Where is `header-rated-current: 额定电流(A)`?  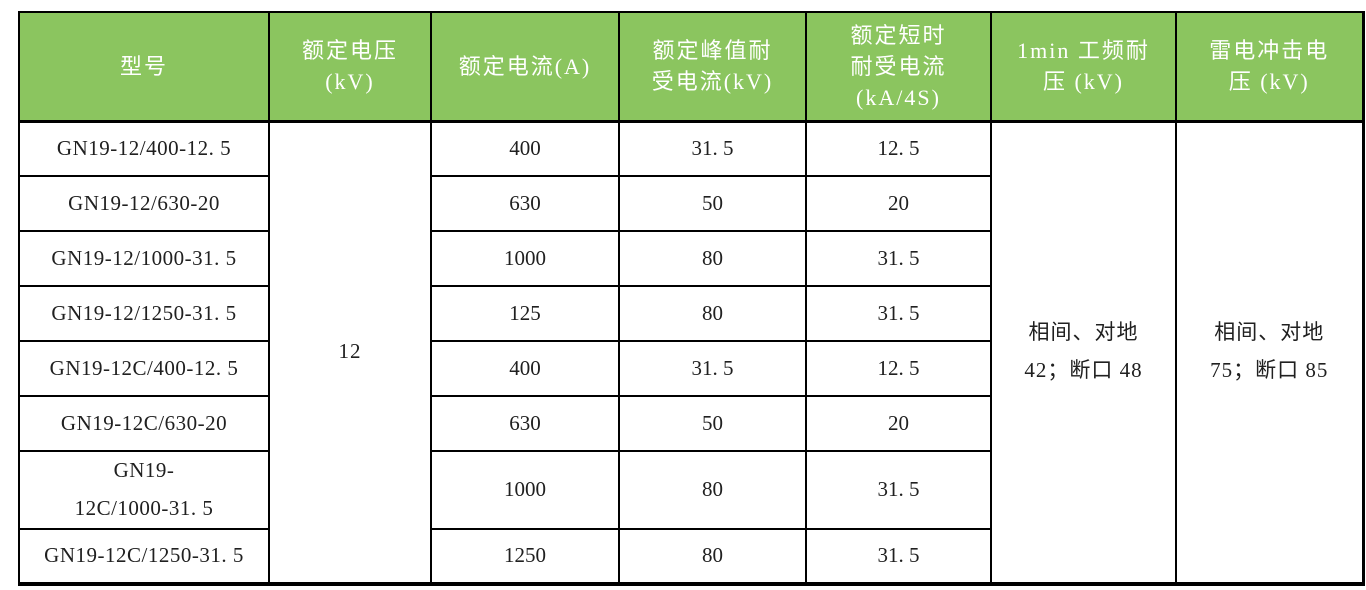
header-rated-current: 额定电流(A) is located at coordinates (525, 67).